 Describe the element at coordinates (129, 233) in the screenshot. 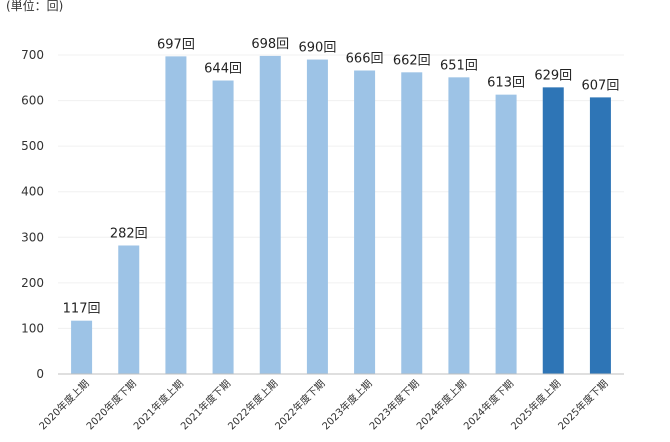

I see `data-label: 282回` at that location.